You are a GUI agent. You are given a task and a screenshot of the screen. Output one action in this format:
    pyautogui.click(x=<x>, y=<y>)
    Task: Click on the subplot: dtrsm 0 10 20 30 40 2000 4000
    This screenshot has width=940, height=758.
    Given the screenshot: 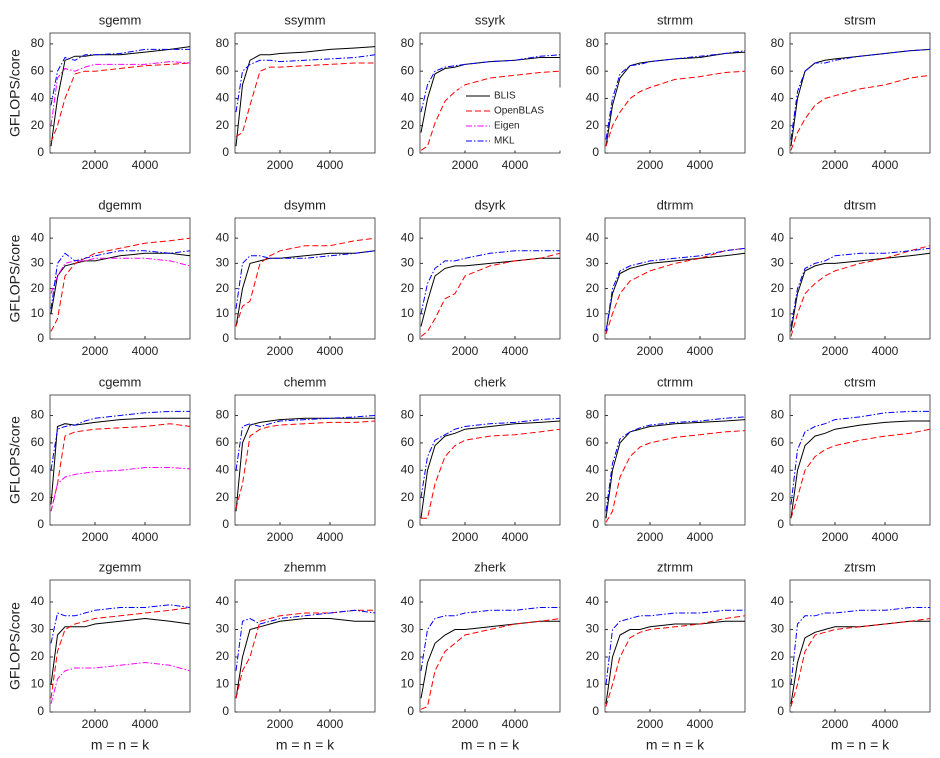 What is the action you would take?
    pyautogui.click(x=851, y=277)
    